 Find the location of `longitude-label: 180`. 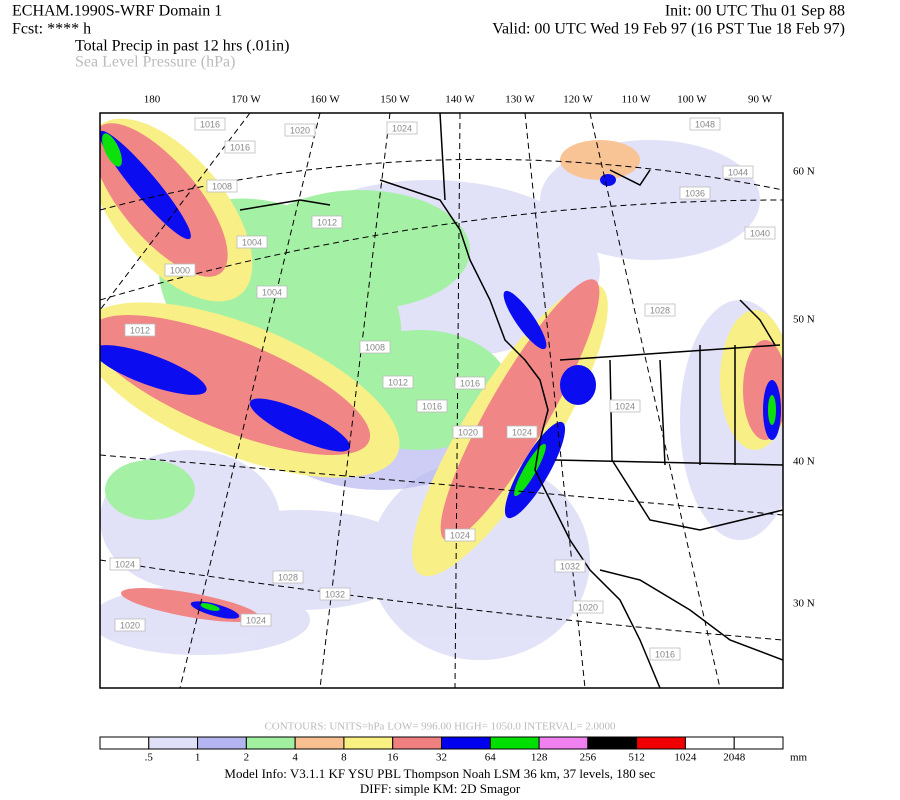

longitude-label: 180 is located at coordinates (152, 100).